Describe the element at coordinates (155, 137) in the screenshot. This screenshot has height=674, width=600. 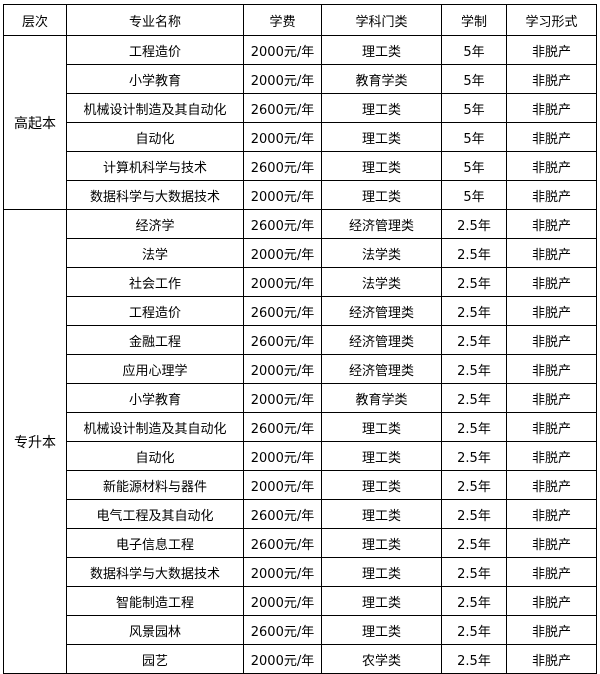
I see `major-cell: 自动化` at that location.